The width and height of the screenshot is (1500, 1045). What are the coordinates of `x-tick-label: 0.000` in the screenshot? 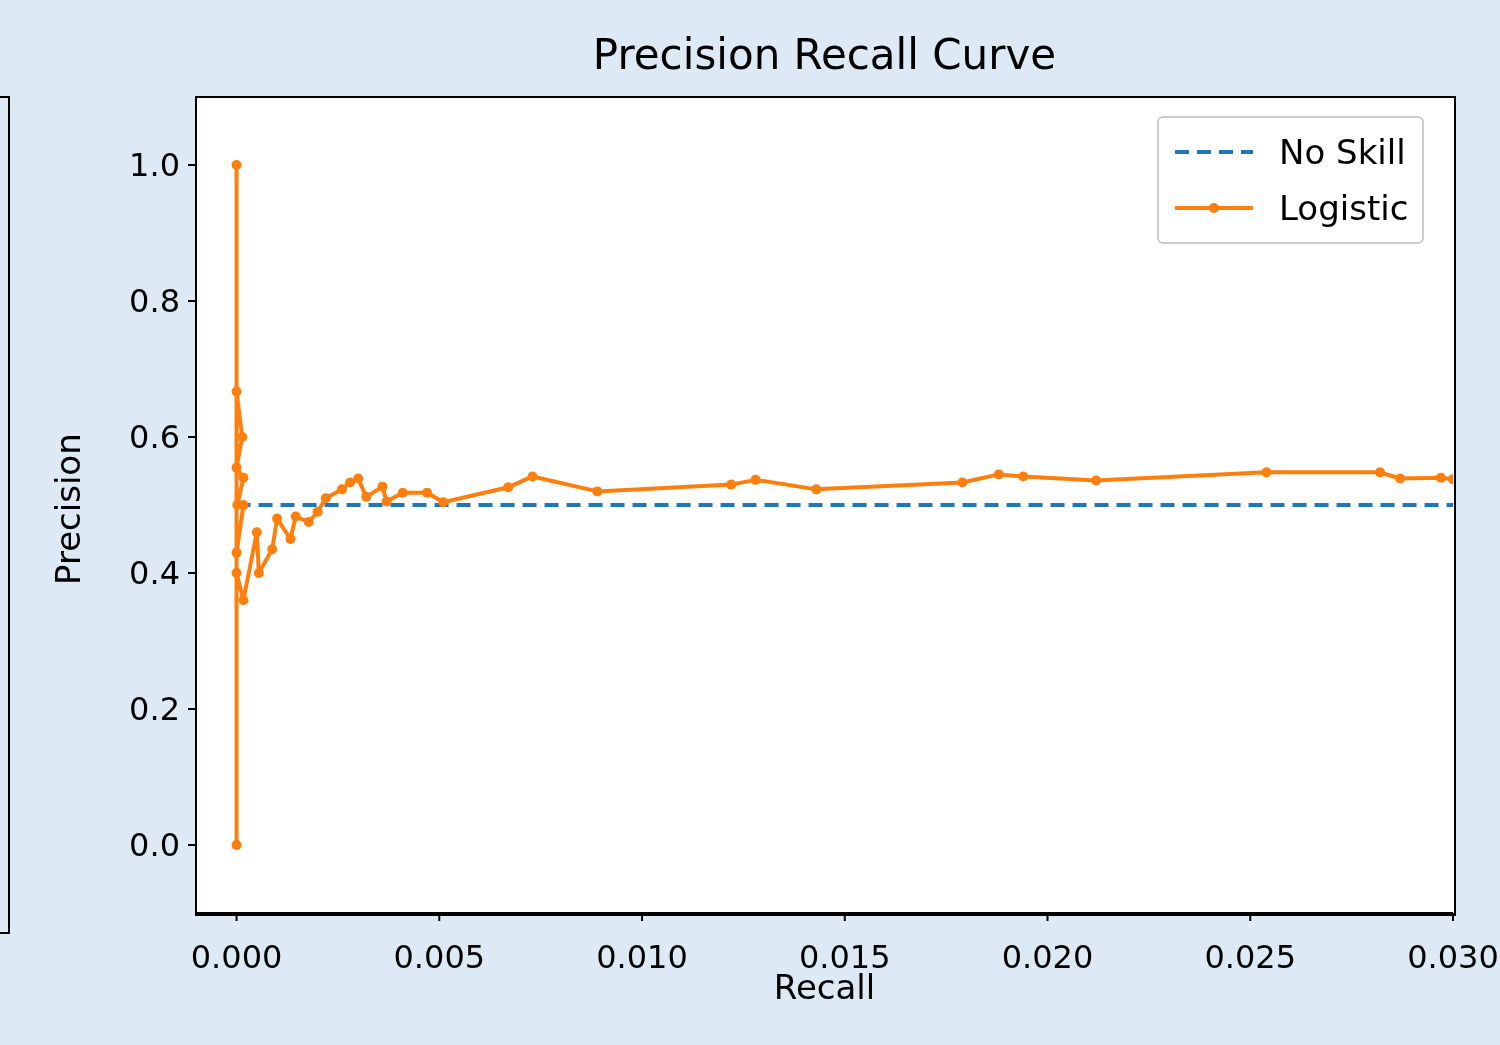 It's located at (236, 956).